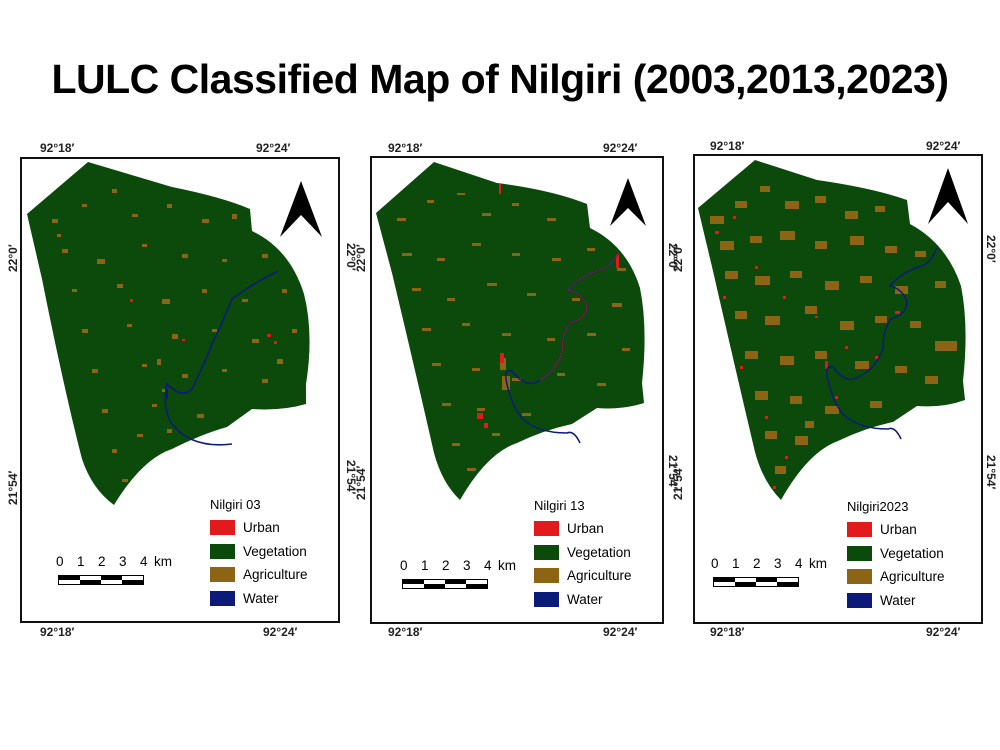 The height and width of the screenshot is (750, 1000). I want to click on scale-bar-1: 0 1 2 3 4 km, so click(114, 569).